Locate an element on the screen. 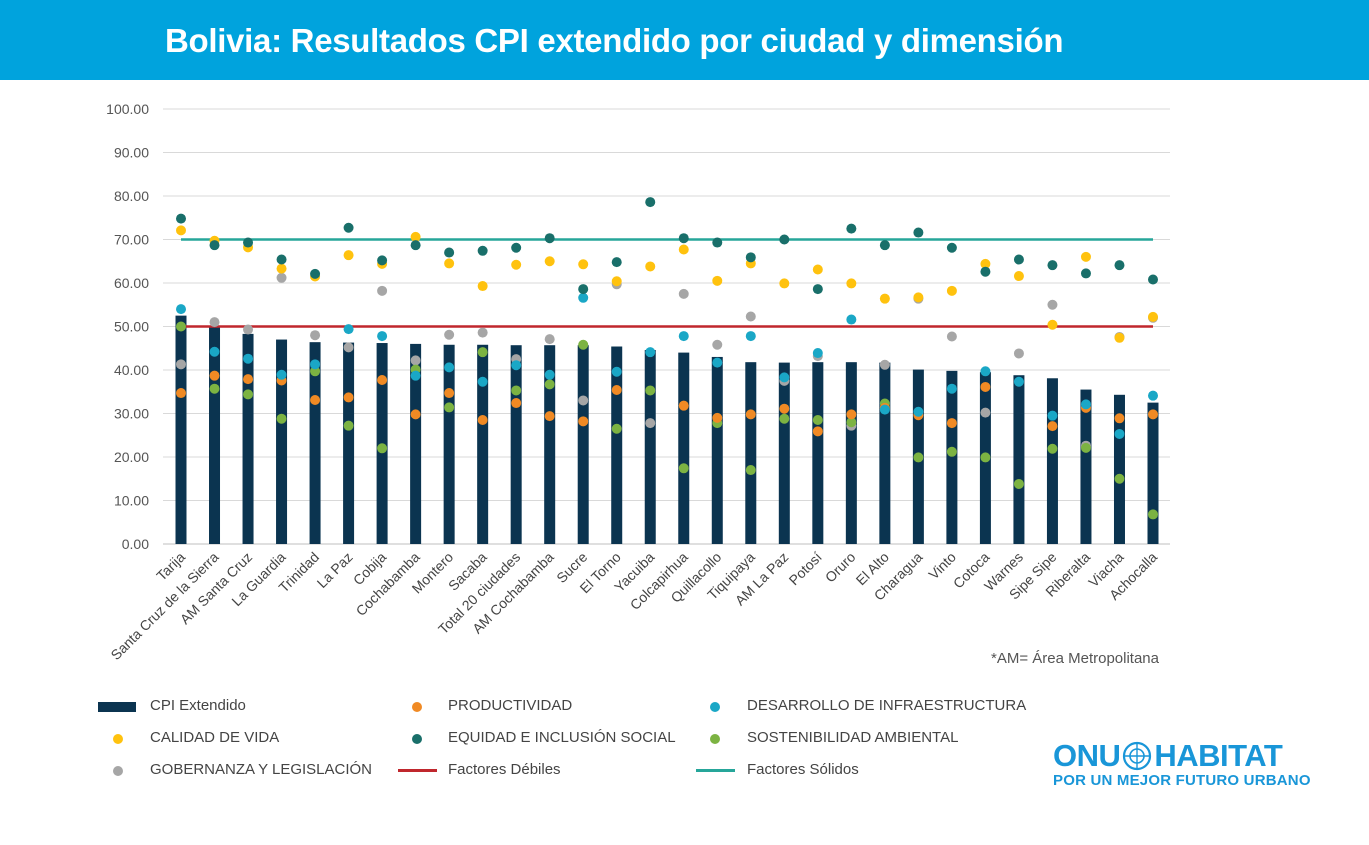 This screenshot has width=1369, height=845. legend-dot-calidad is located at coordinates (118, 739).